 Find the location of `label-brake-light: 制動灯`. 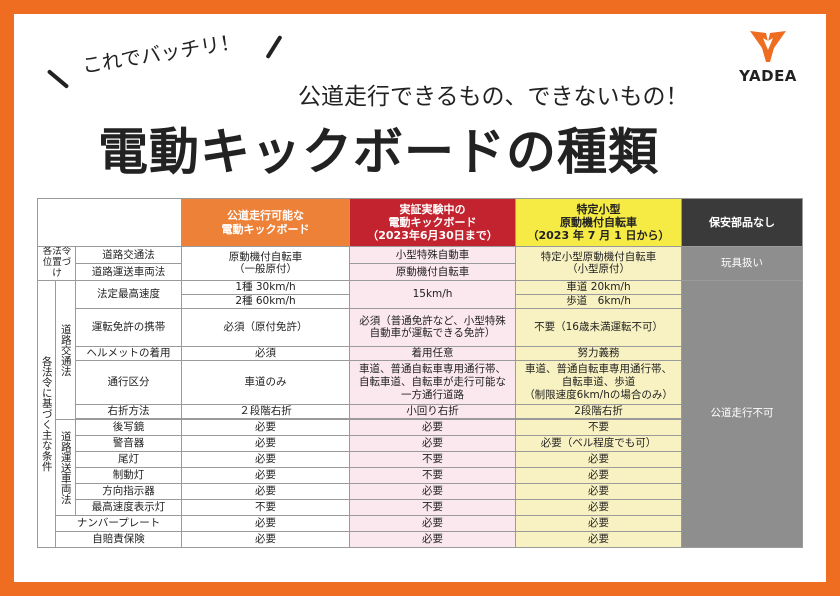

label-brake-light: 制動灯 is located at coordinates (128, 475).